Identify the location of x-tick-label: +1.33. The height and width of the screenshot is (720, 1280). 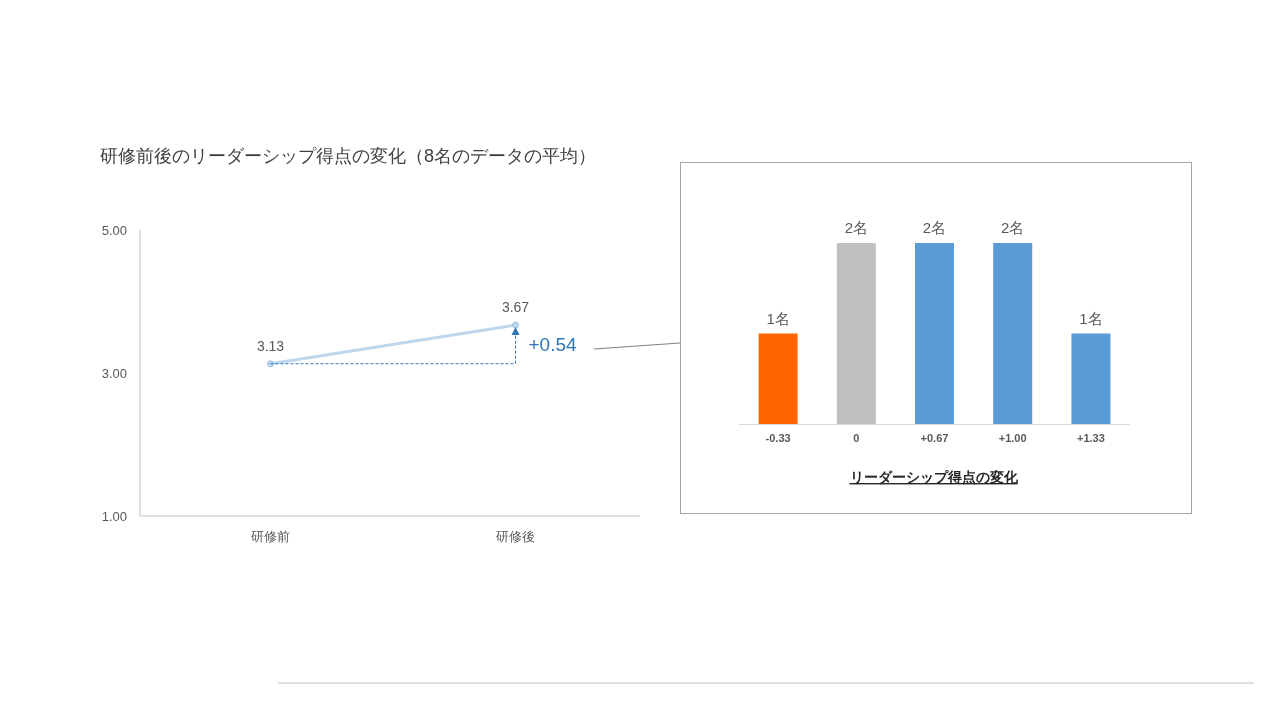
(1090, 438).